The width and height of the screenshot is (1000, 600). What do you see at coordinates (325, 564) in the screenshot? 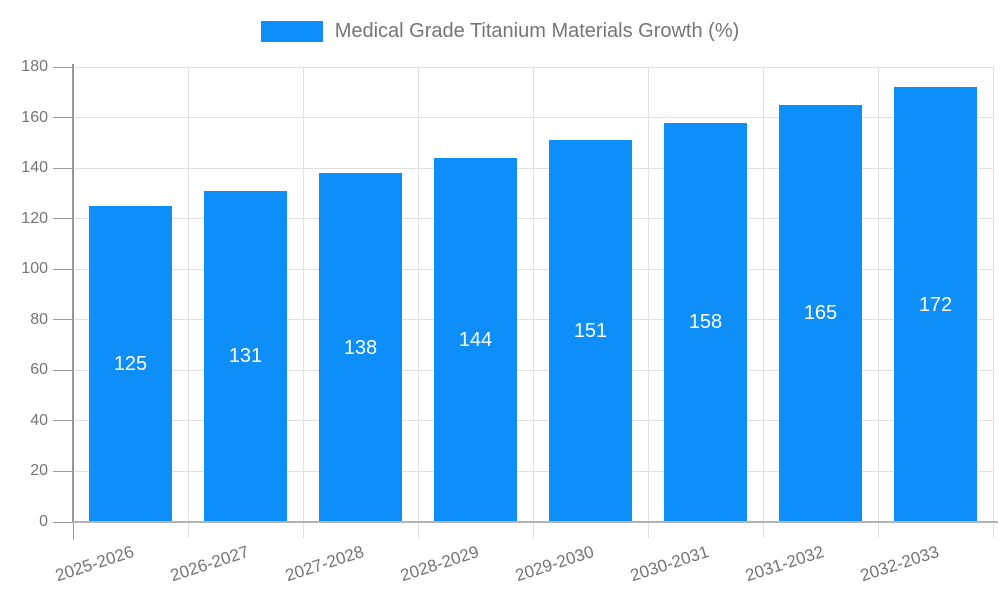
I see `x-tick-label: 2027-2028` at bounding box center [325, 564].